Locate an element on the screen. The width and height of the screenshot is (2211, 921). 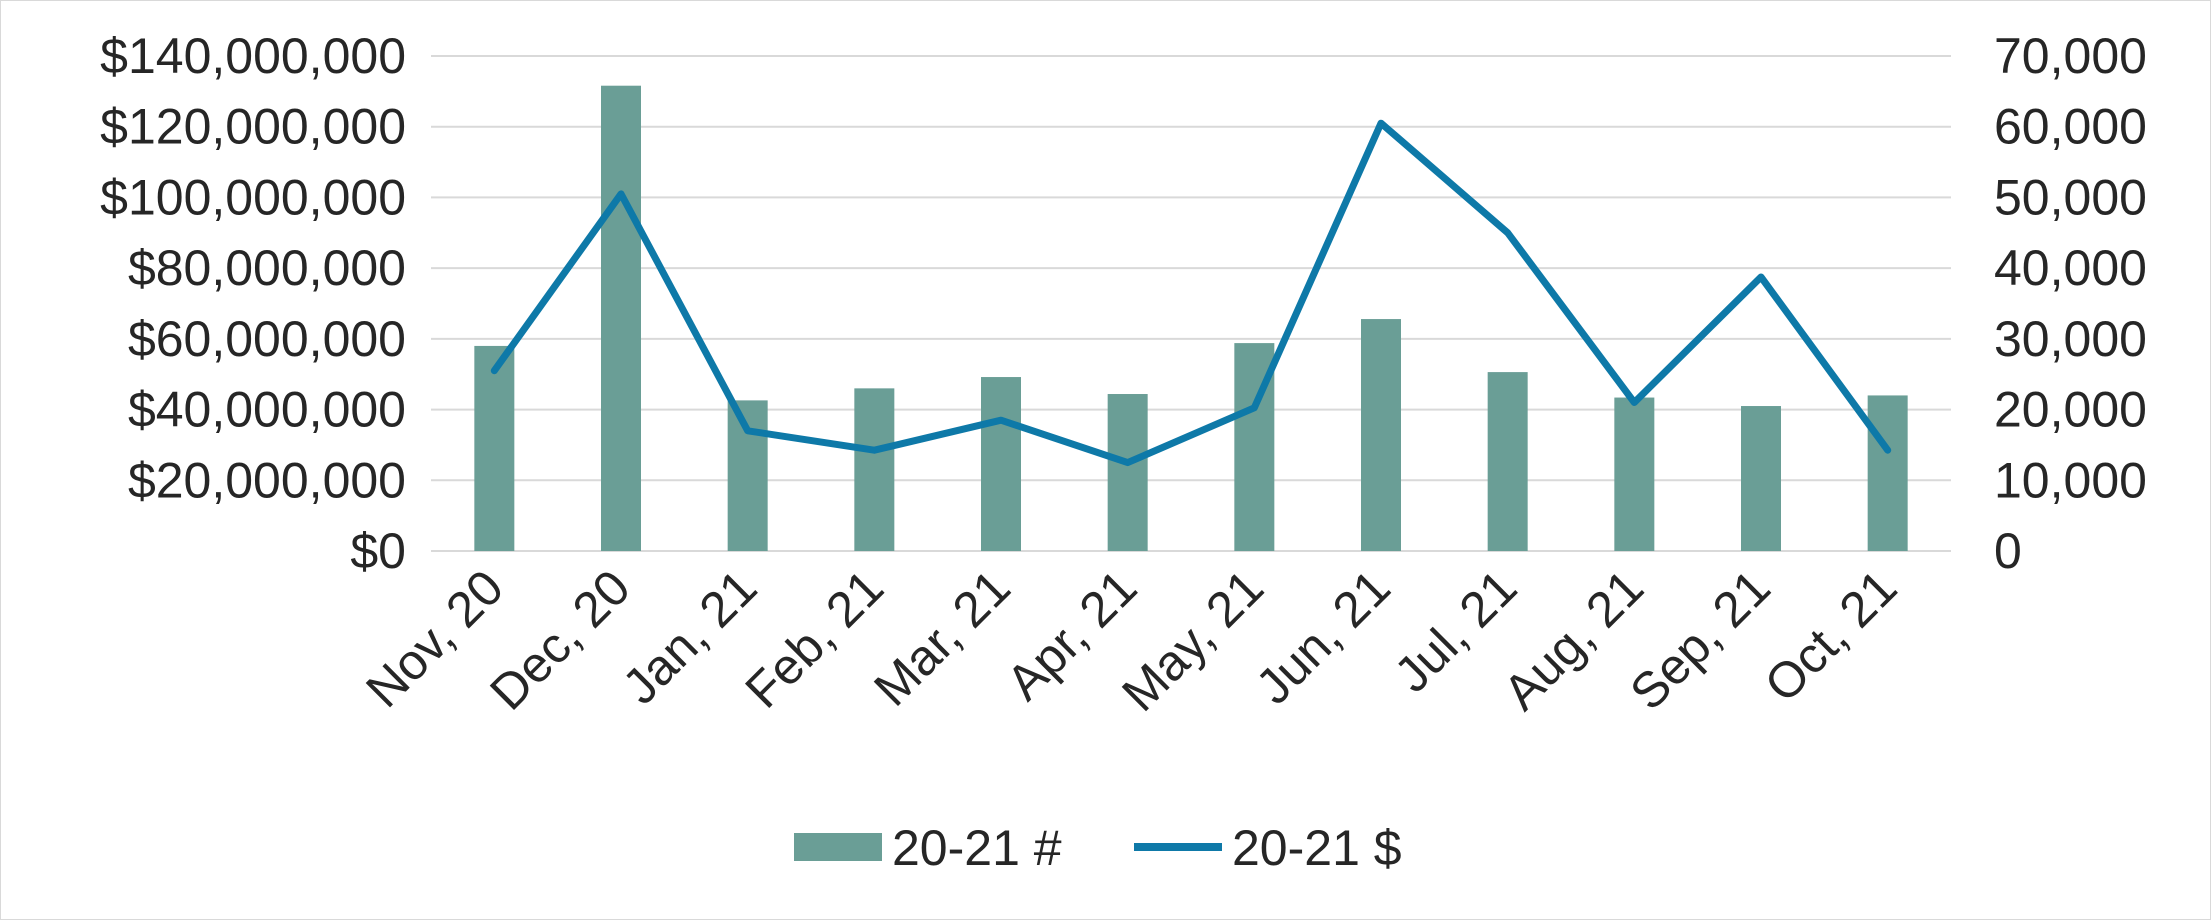
left-axis-tick-label: $0 is located at coordinates (378, 551).